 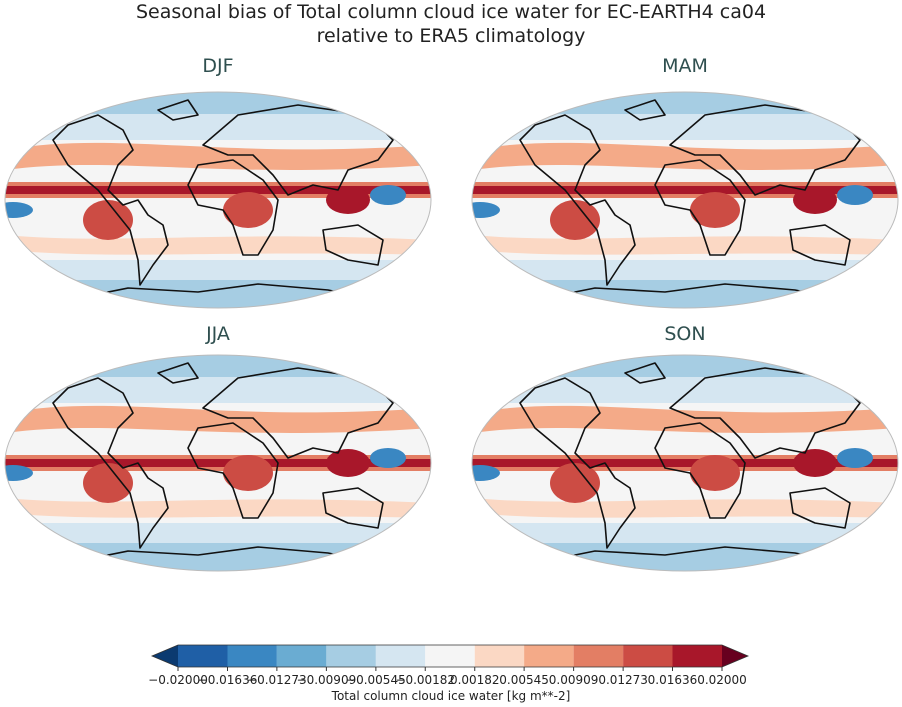 I want to click on panel-title: MAM, so click(x=685, y=66).